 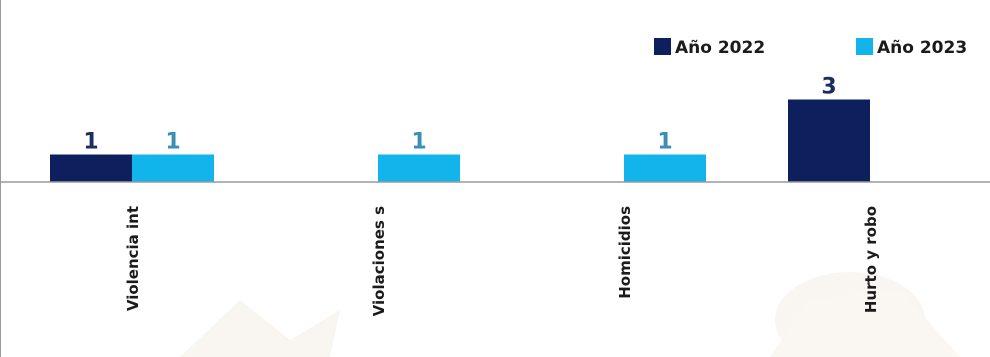 What do you see at coordinates (720, 48) in the screenshot?
I see `legend-label: Año 2022` at bounding box center [720, 48].